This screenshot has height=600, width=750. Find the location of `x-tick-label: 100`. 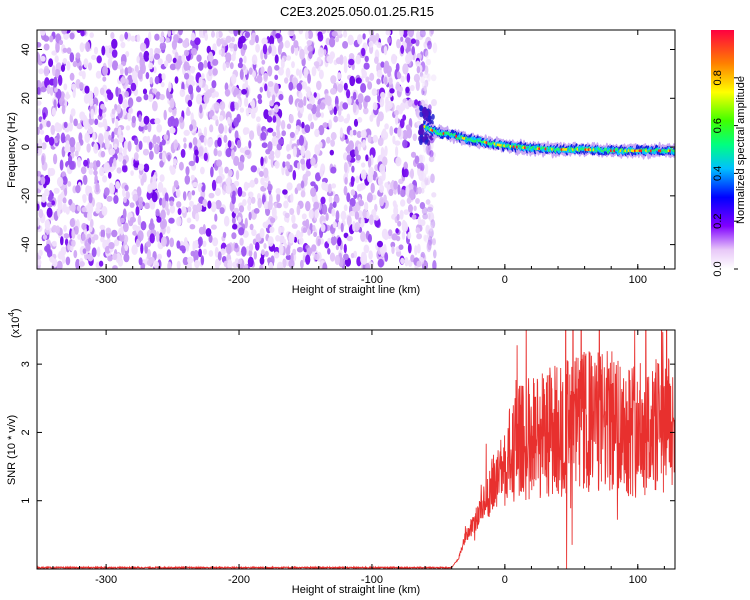

x-tick-label: 100 is located at coordinates (638, 280).